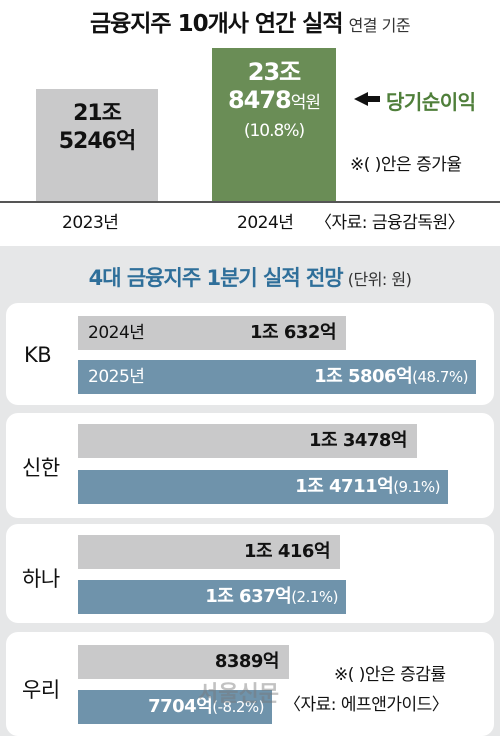 The image size is (500, 736). What do you see at coordinates (238, 707) in the screenshot?
I see `bar-woori-2025-pct: (-8.2%)` at bounding box center [238, 707].